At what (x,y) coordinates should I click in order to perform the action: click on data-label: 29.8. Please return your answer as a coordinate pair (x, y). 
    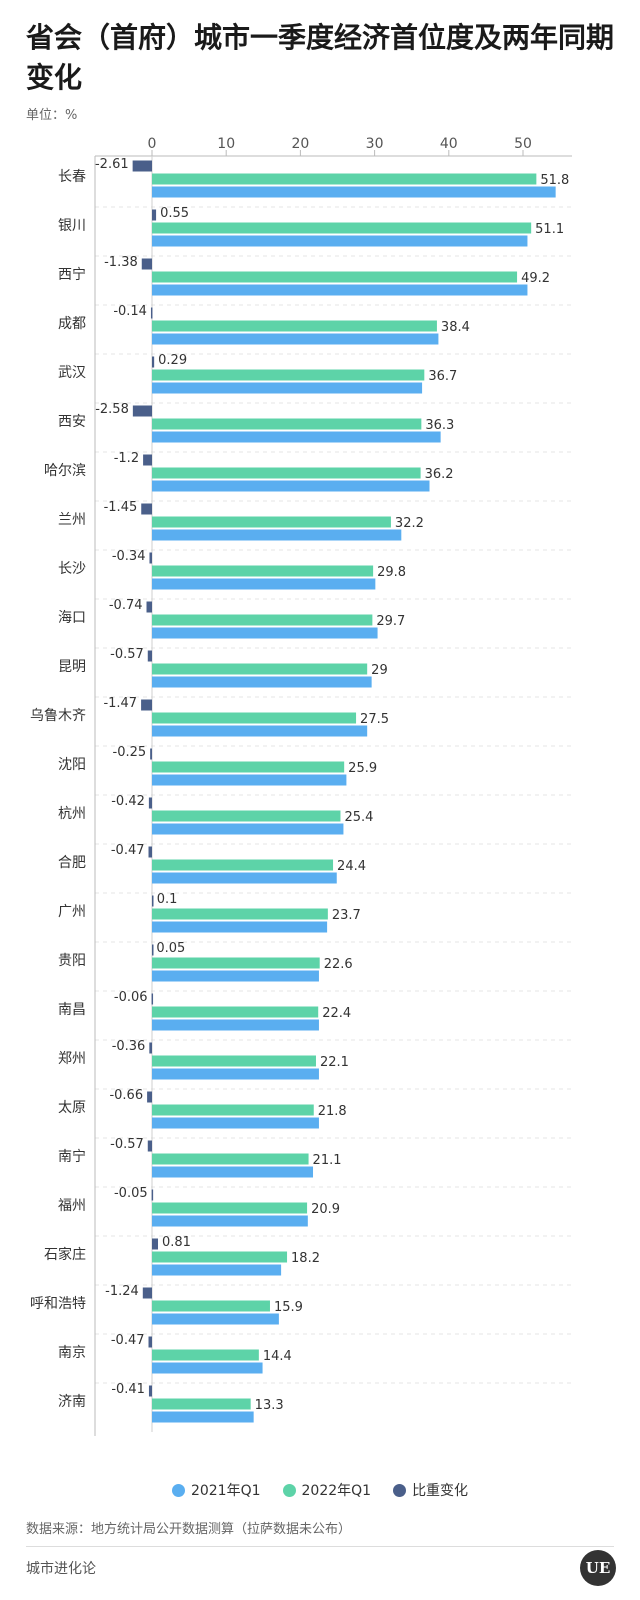
    Looking at the image, I should click on (391, 572).